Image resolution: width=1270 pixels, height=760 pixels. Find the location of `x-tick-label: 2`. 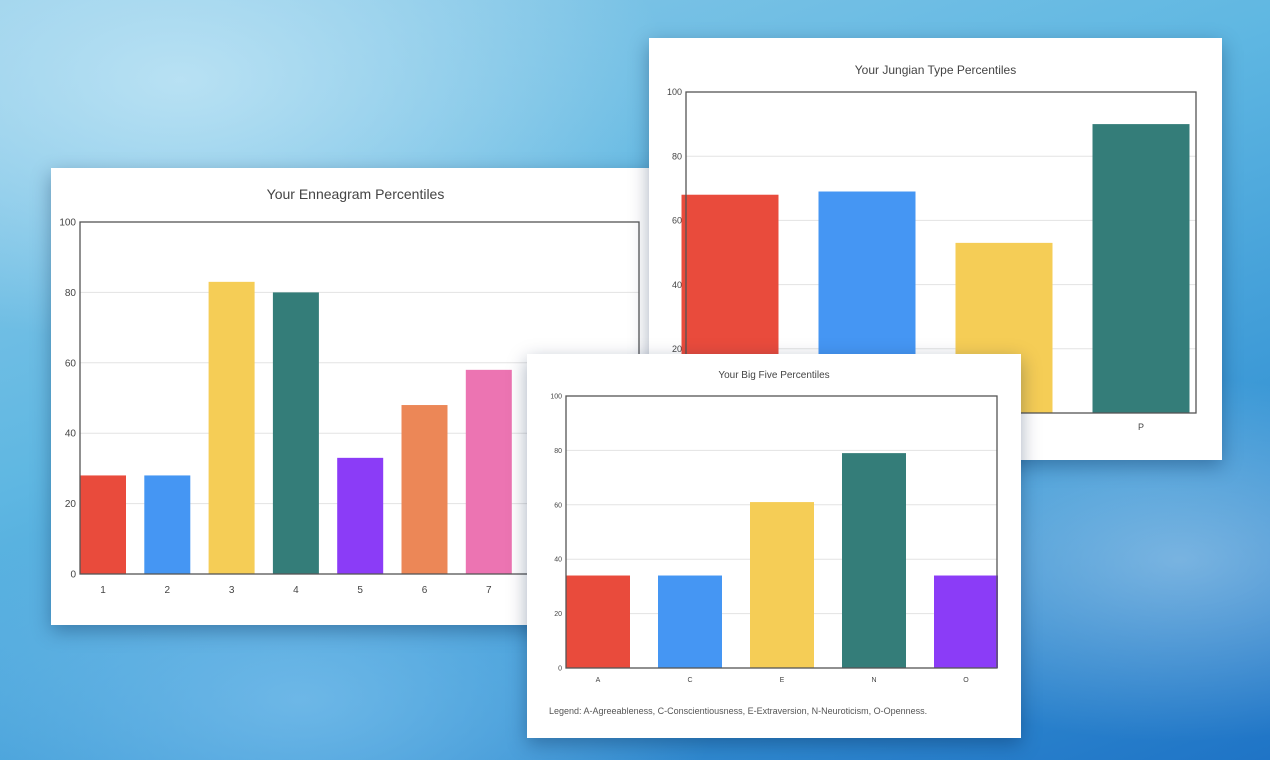

x-tick-label: 2 is located at coordinates (168, 590).